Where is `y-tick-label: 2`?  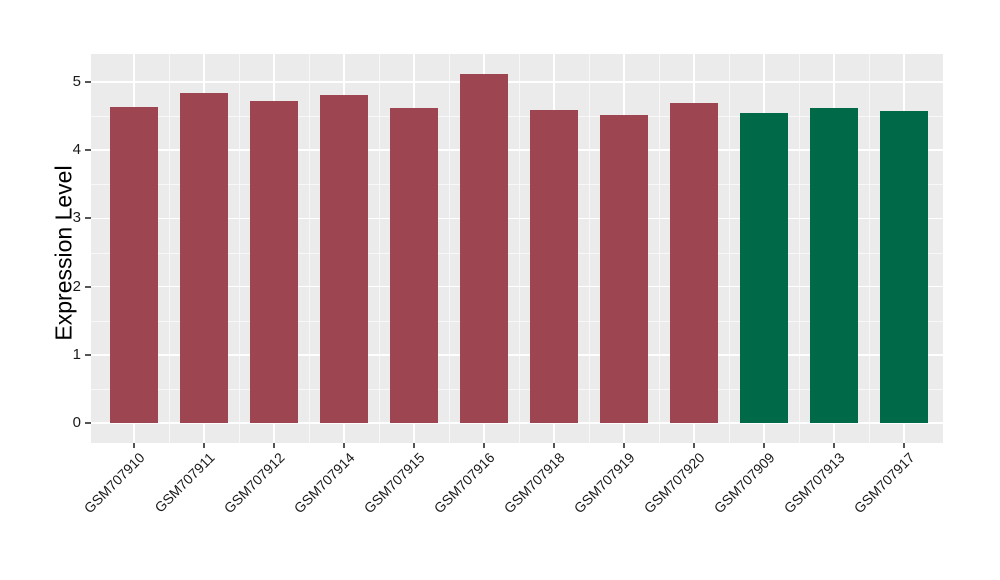 y-tick-label: 2 is located at coordinates (76, 286).